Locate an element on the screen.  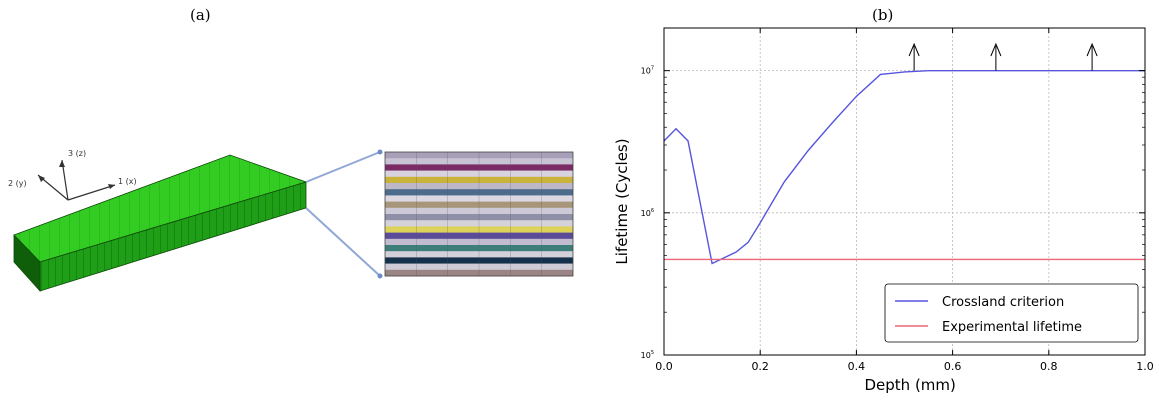
zoom-line-bottom is located at coordinates (343, 242).